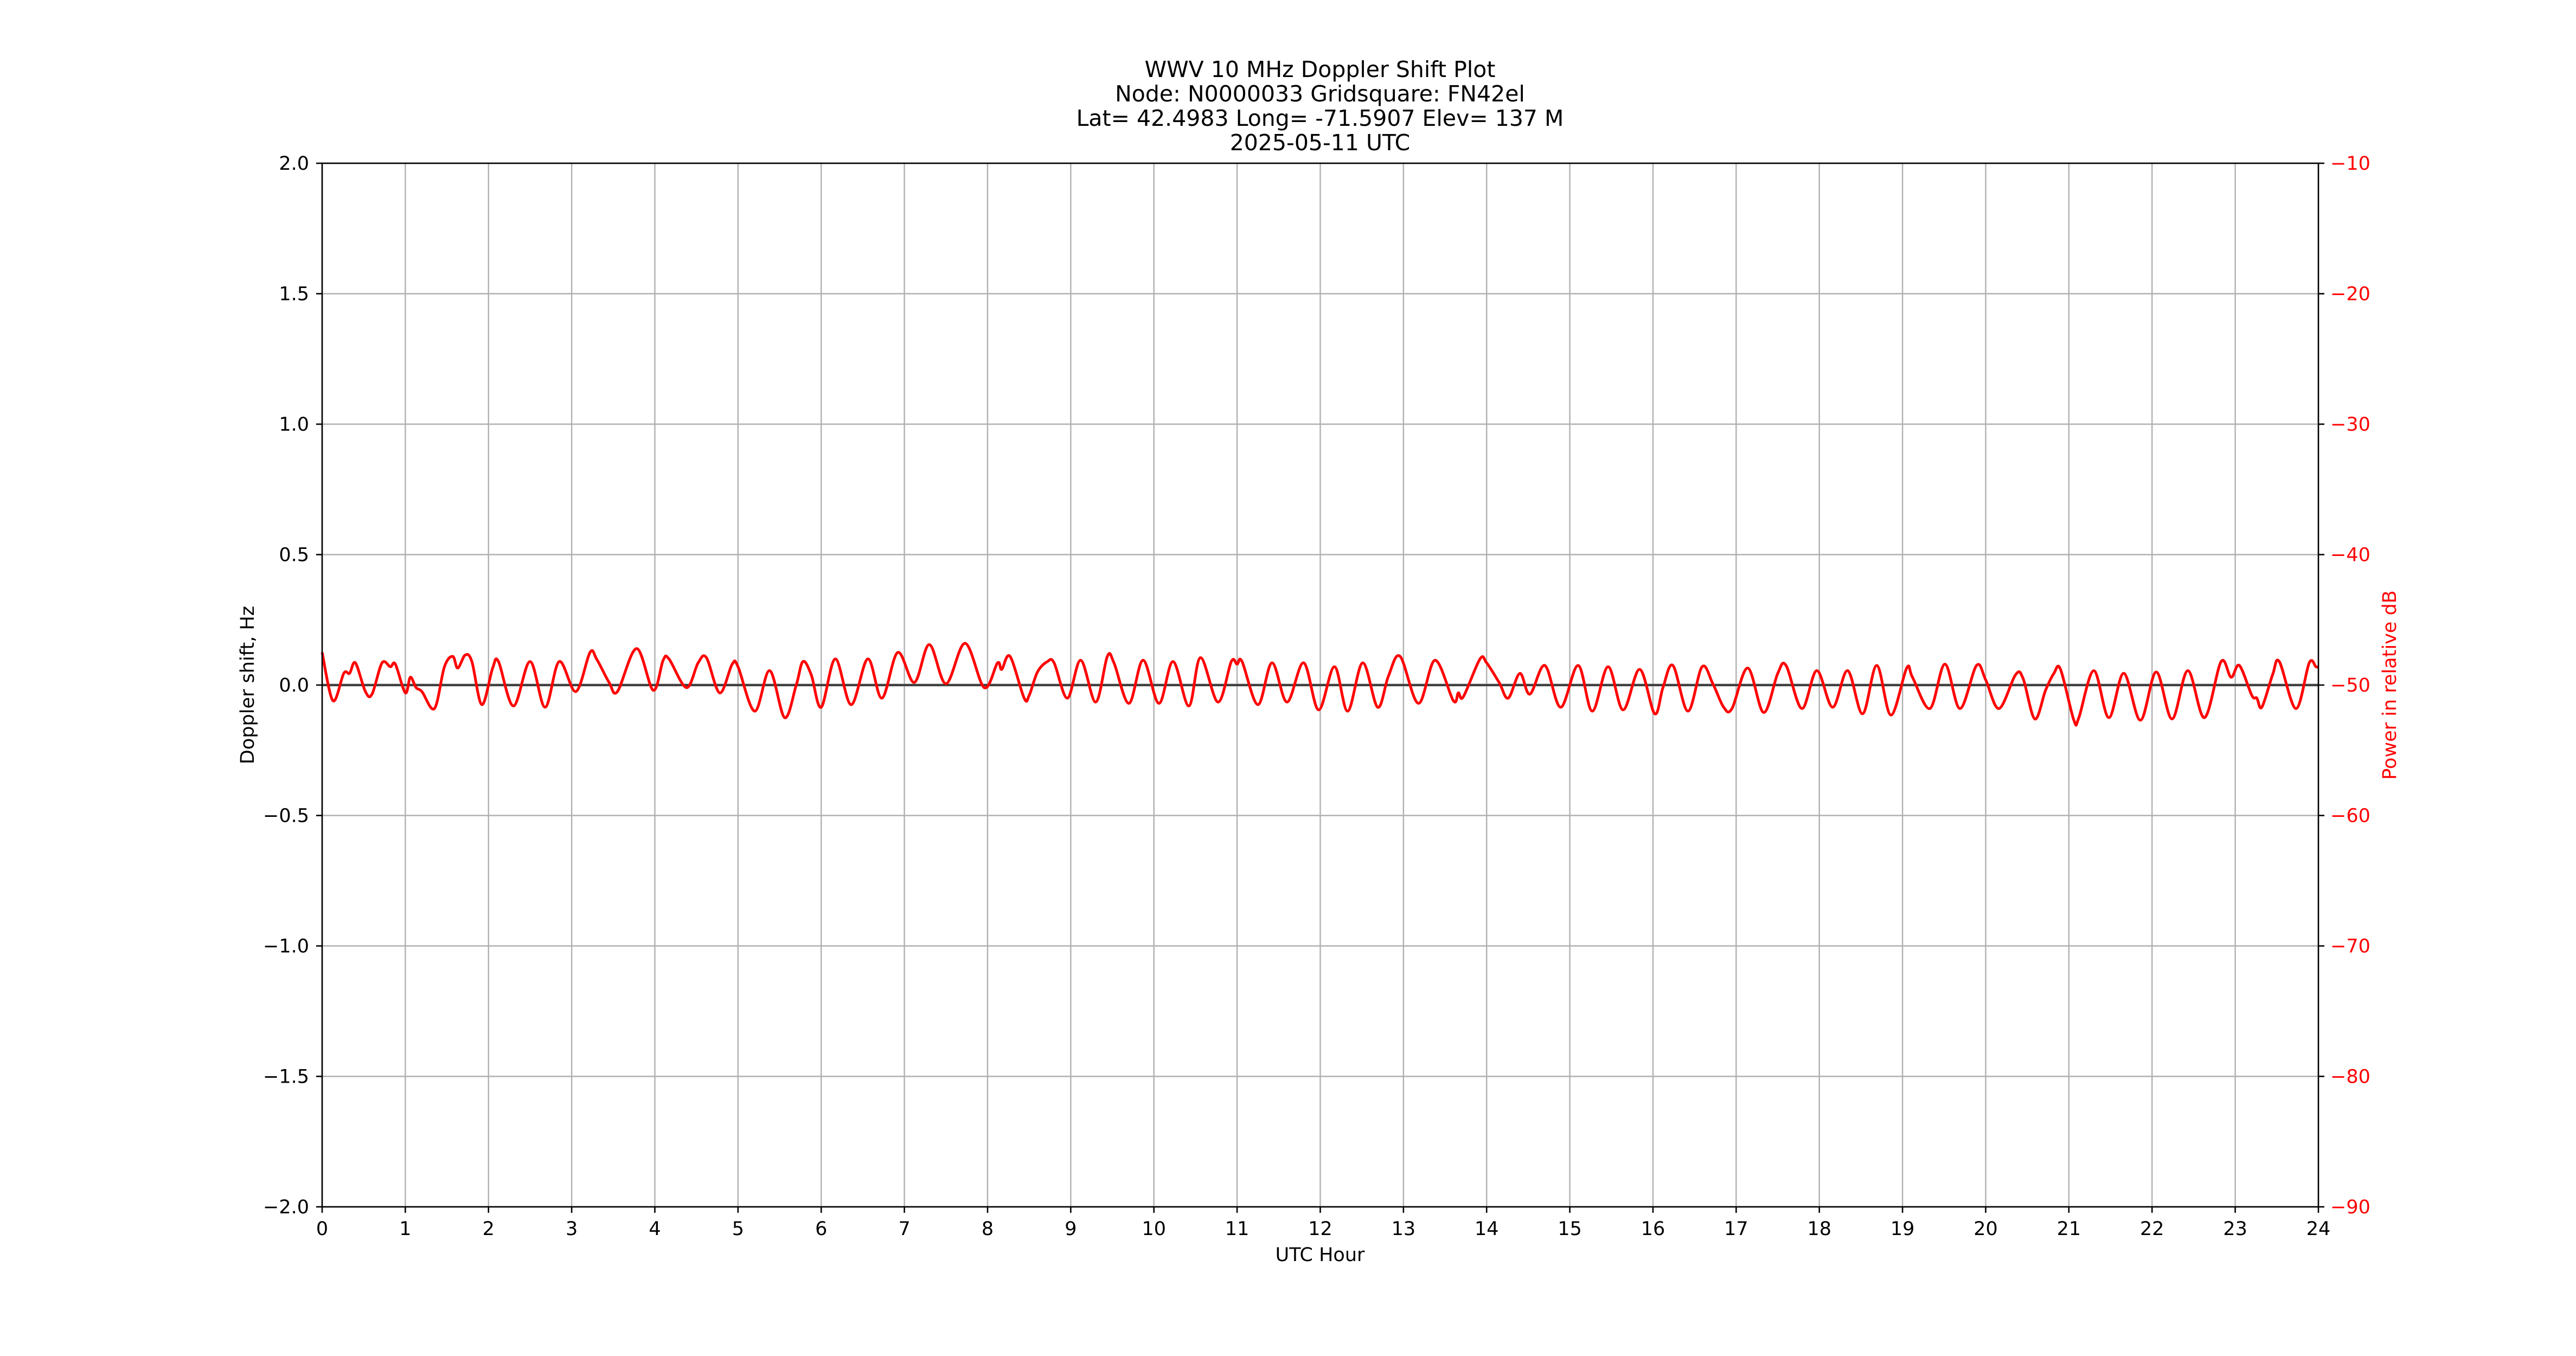 This screenshot has height=1356, width=2576. Describe the element at coordinates (2350, 294) in the screenshot. I see `y-right-tick-label: −20` at that location.